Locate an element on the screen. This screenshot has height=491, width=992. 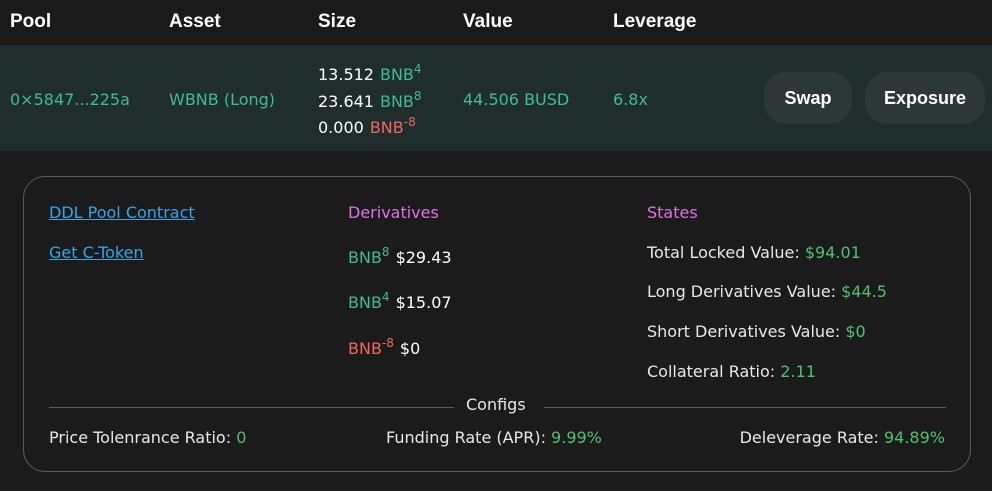
header-leverage: Leverage is located at coordinates (655, 21).